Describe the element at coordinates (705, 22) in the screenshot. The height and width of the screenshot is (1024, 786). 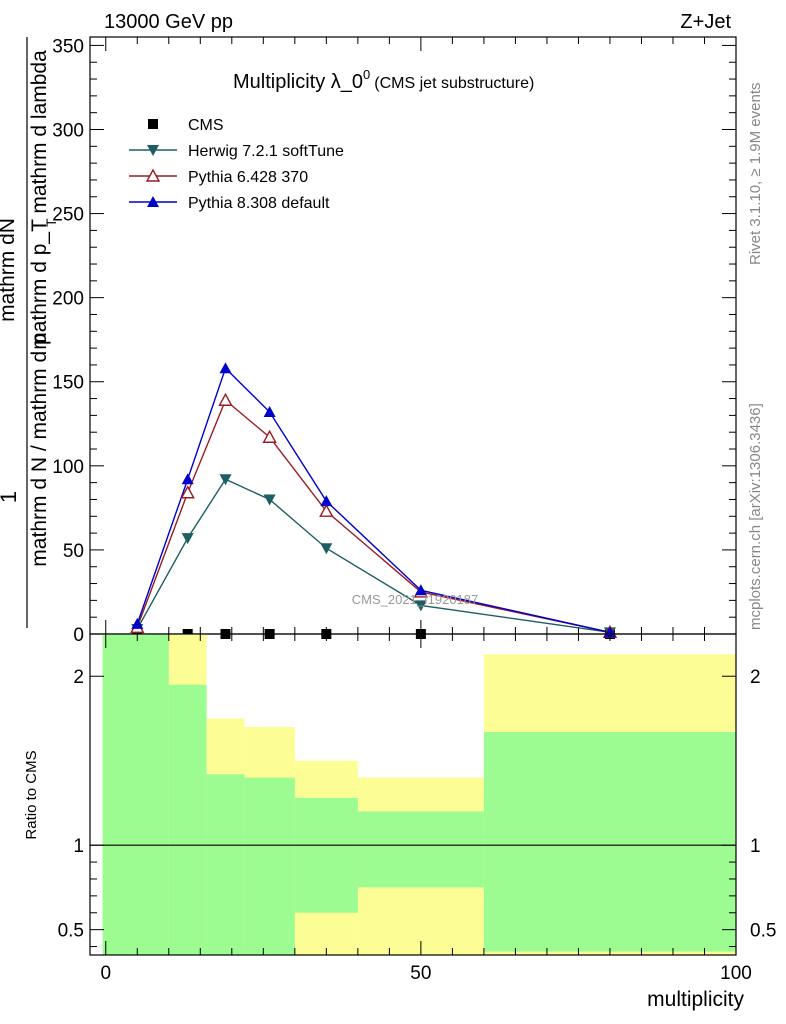
I see `header-channel: Z+Jet` at that location.